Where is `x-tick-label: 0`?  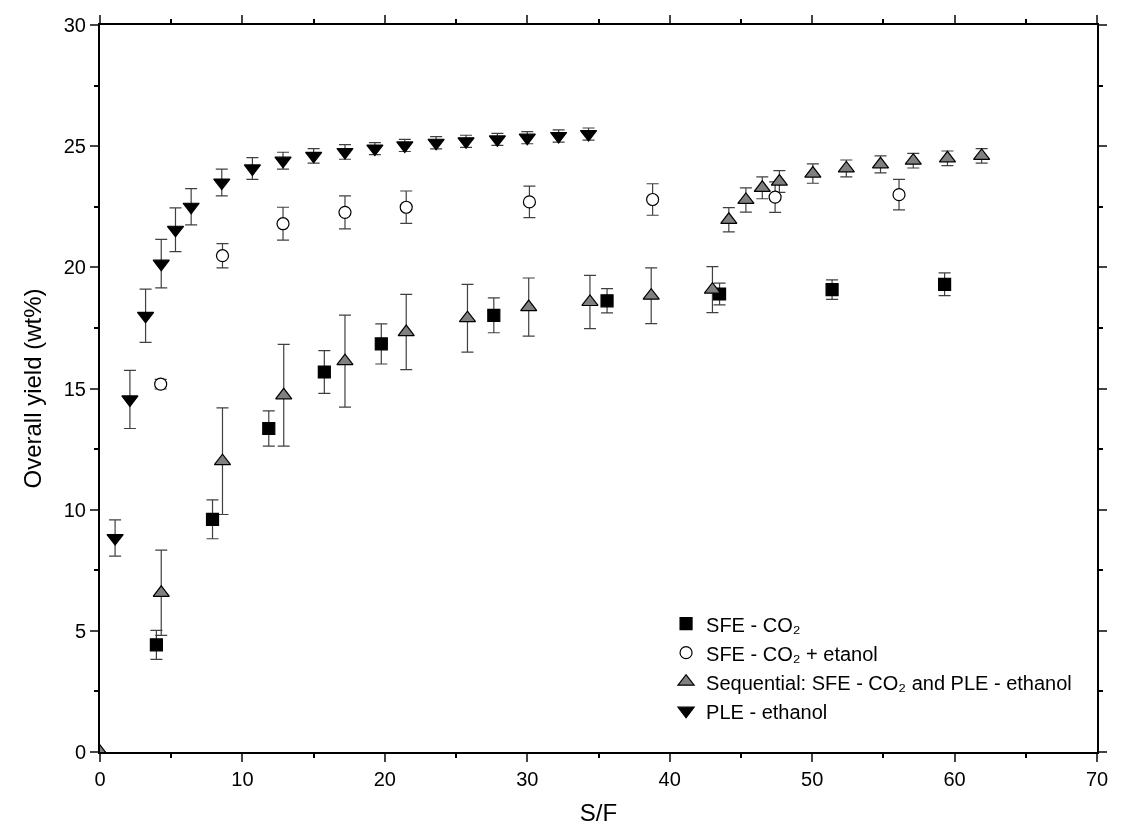
x-tick-label: 0 is located at coordinates (100, 779).